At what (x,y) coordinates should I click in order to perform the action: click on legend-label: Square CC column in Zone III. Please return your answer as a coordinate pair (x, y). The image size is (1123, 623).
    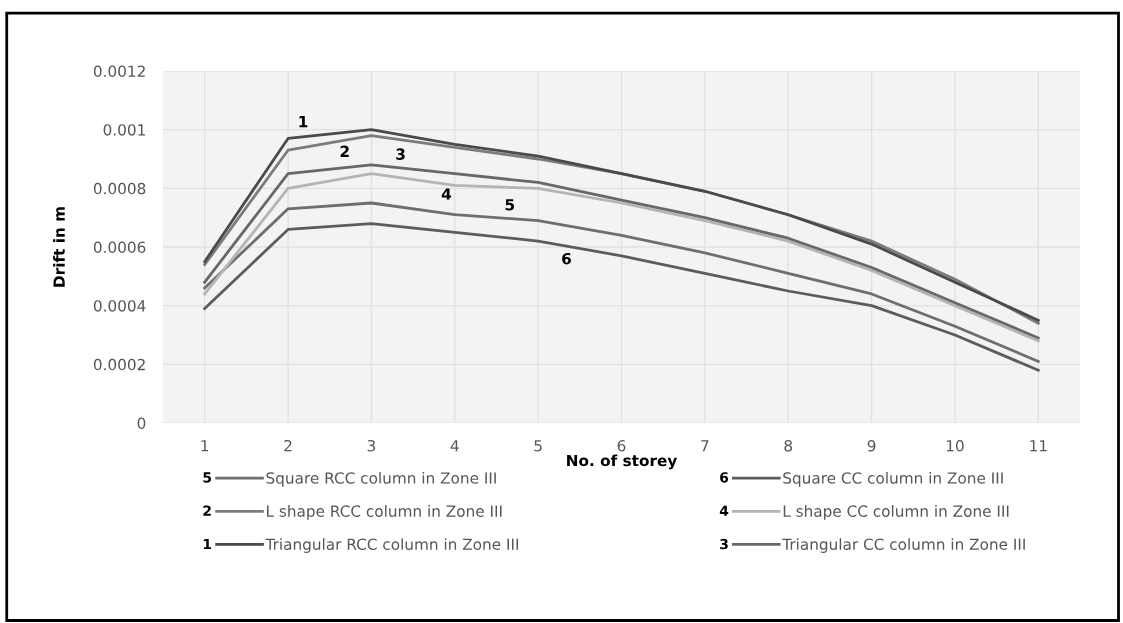
    Looking at the image, I should click on (893, 479).